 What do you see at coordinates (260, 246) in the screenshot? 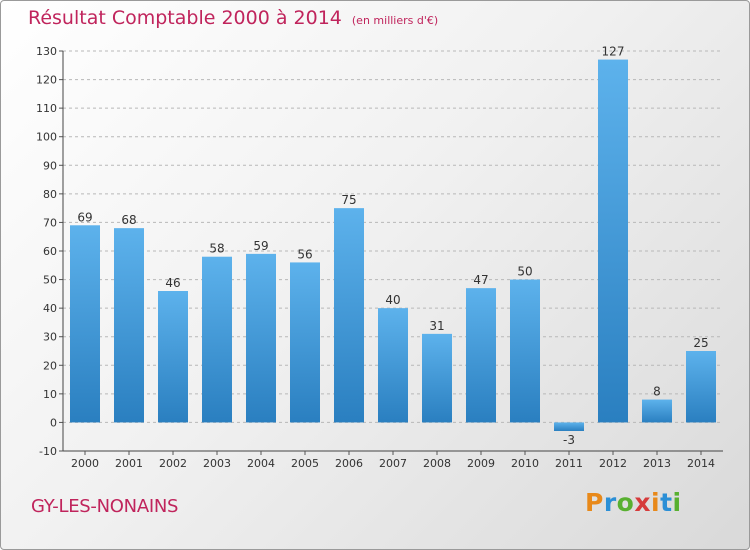
I see `data-label: 59` at bounding box center [260, 246].